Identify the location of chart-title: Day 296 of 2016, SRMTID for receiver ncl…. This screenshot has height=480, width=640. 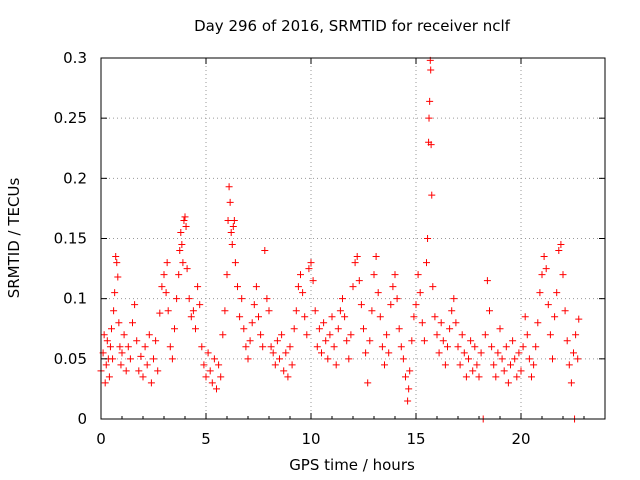
(352, 26).